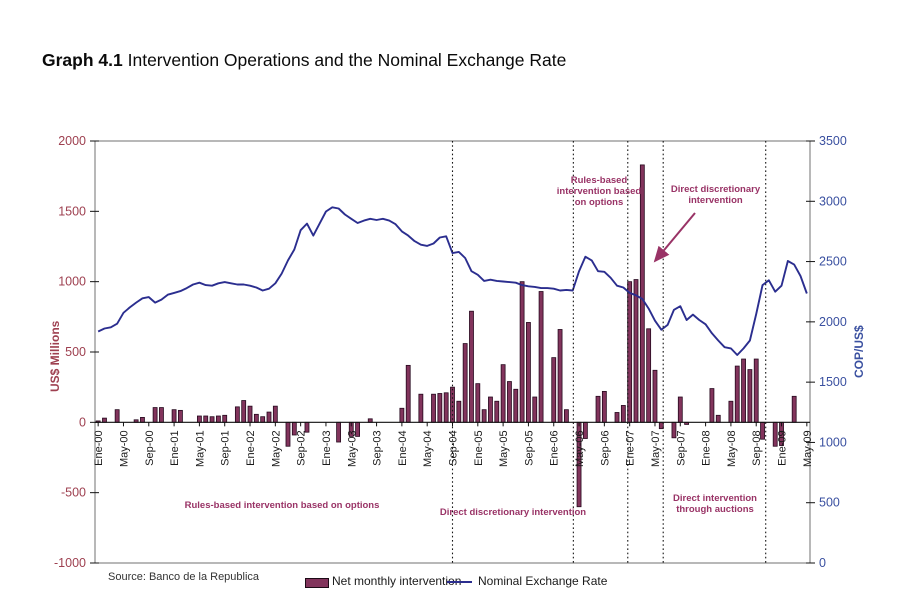 The image size is (910, 613). What do you see at coordinates (175, 447) in the screenshot?
I see `svg-text: Ene-01` at bounding box center [175, 447].